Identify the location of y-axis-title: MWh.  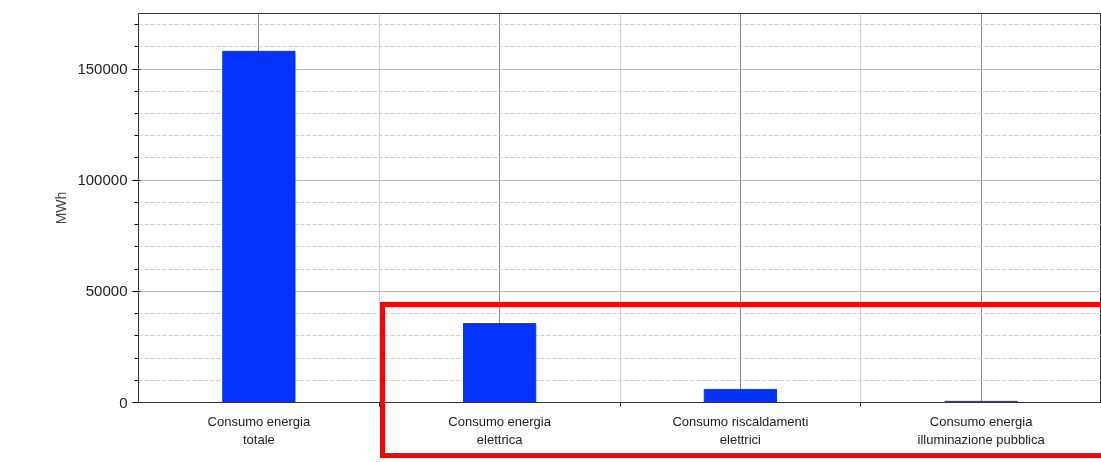
(61, 208).